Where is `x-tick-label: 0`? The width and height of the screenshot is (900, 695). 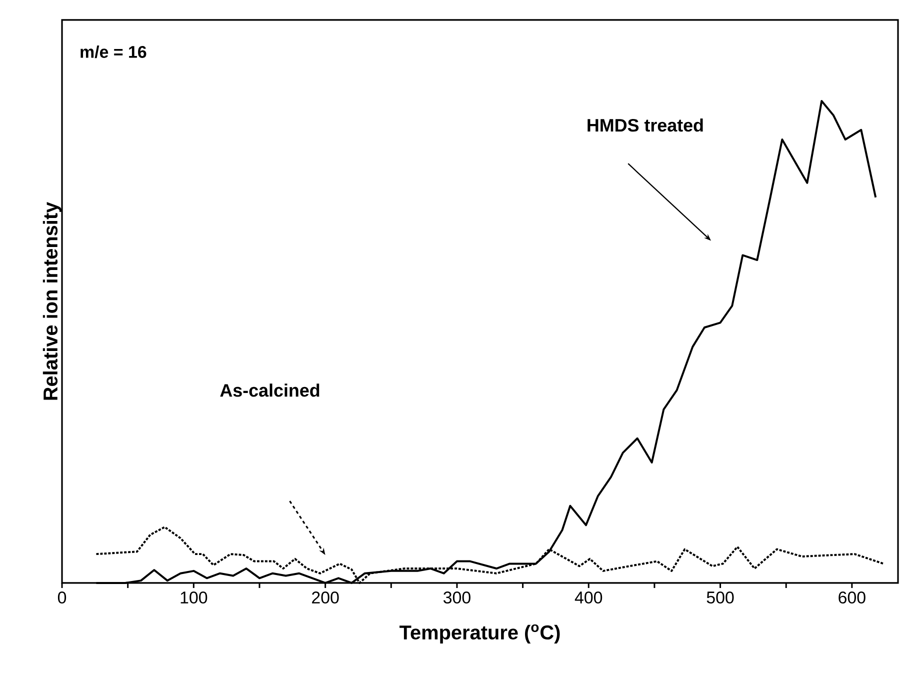 x-tick-label: 0 is located at coordinates (62, 598).